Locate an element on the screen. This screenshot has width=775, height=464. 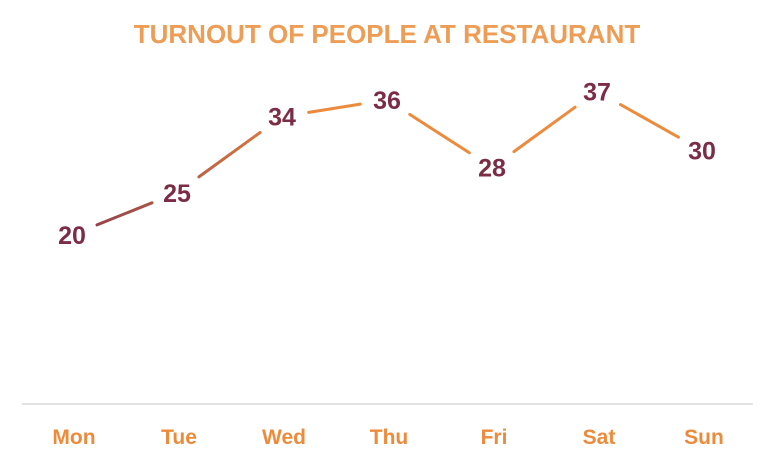
x-tick-label: Fri is located at coordinates (494, 437).